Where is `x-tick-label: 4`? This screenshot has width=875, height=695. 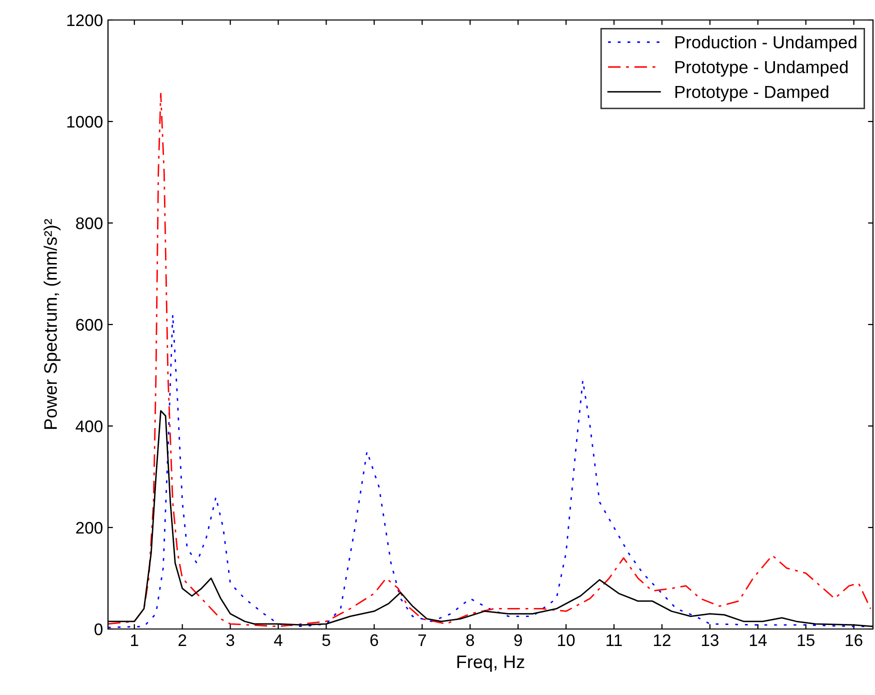
x-tick-label: 4 is located at coordinates (278, 640).